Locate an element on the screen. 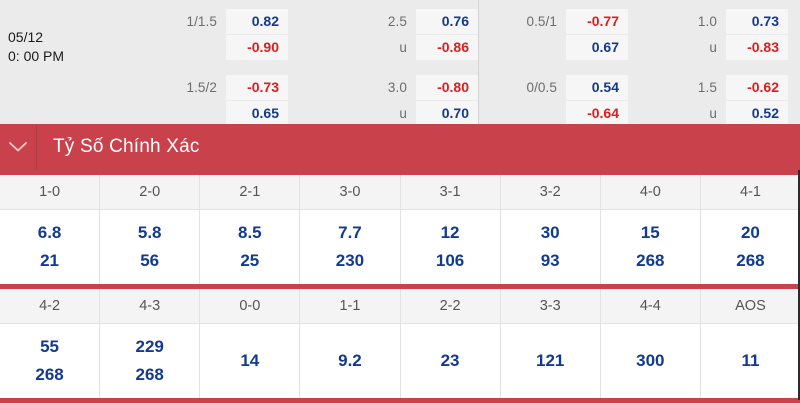 The image size is (800, 403). odds-row: 1.5 -0.62 is located at coordinates (708, 87).